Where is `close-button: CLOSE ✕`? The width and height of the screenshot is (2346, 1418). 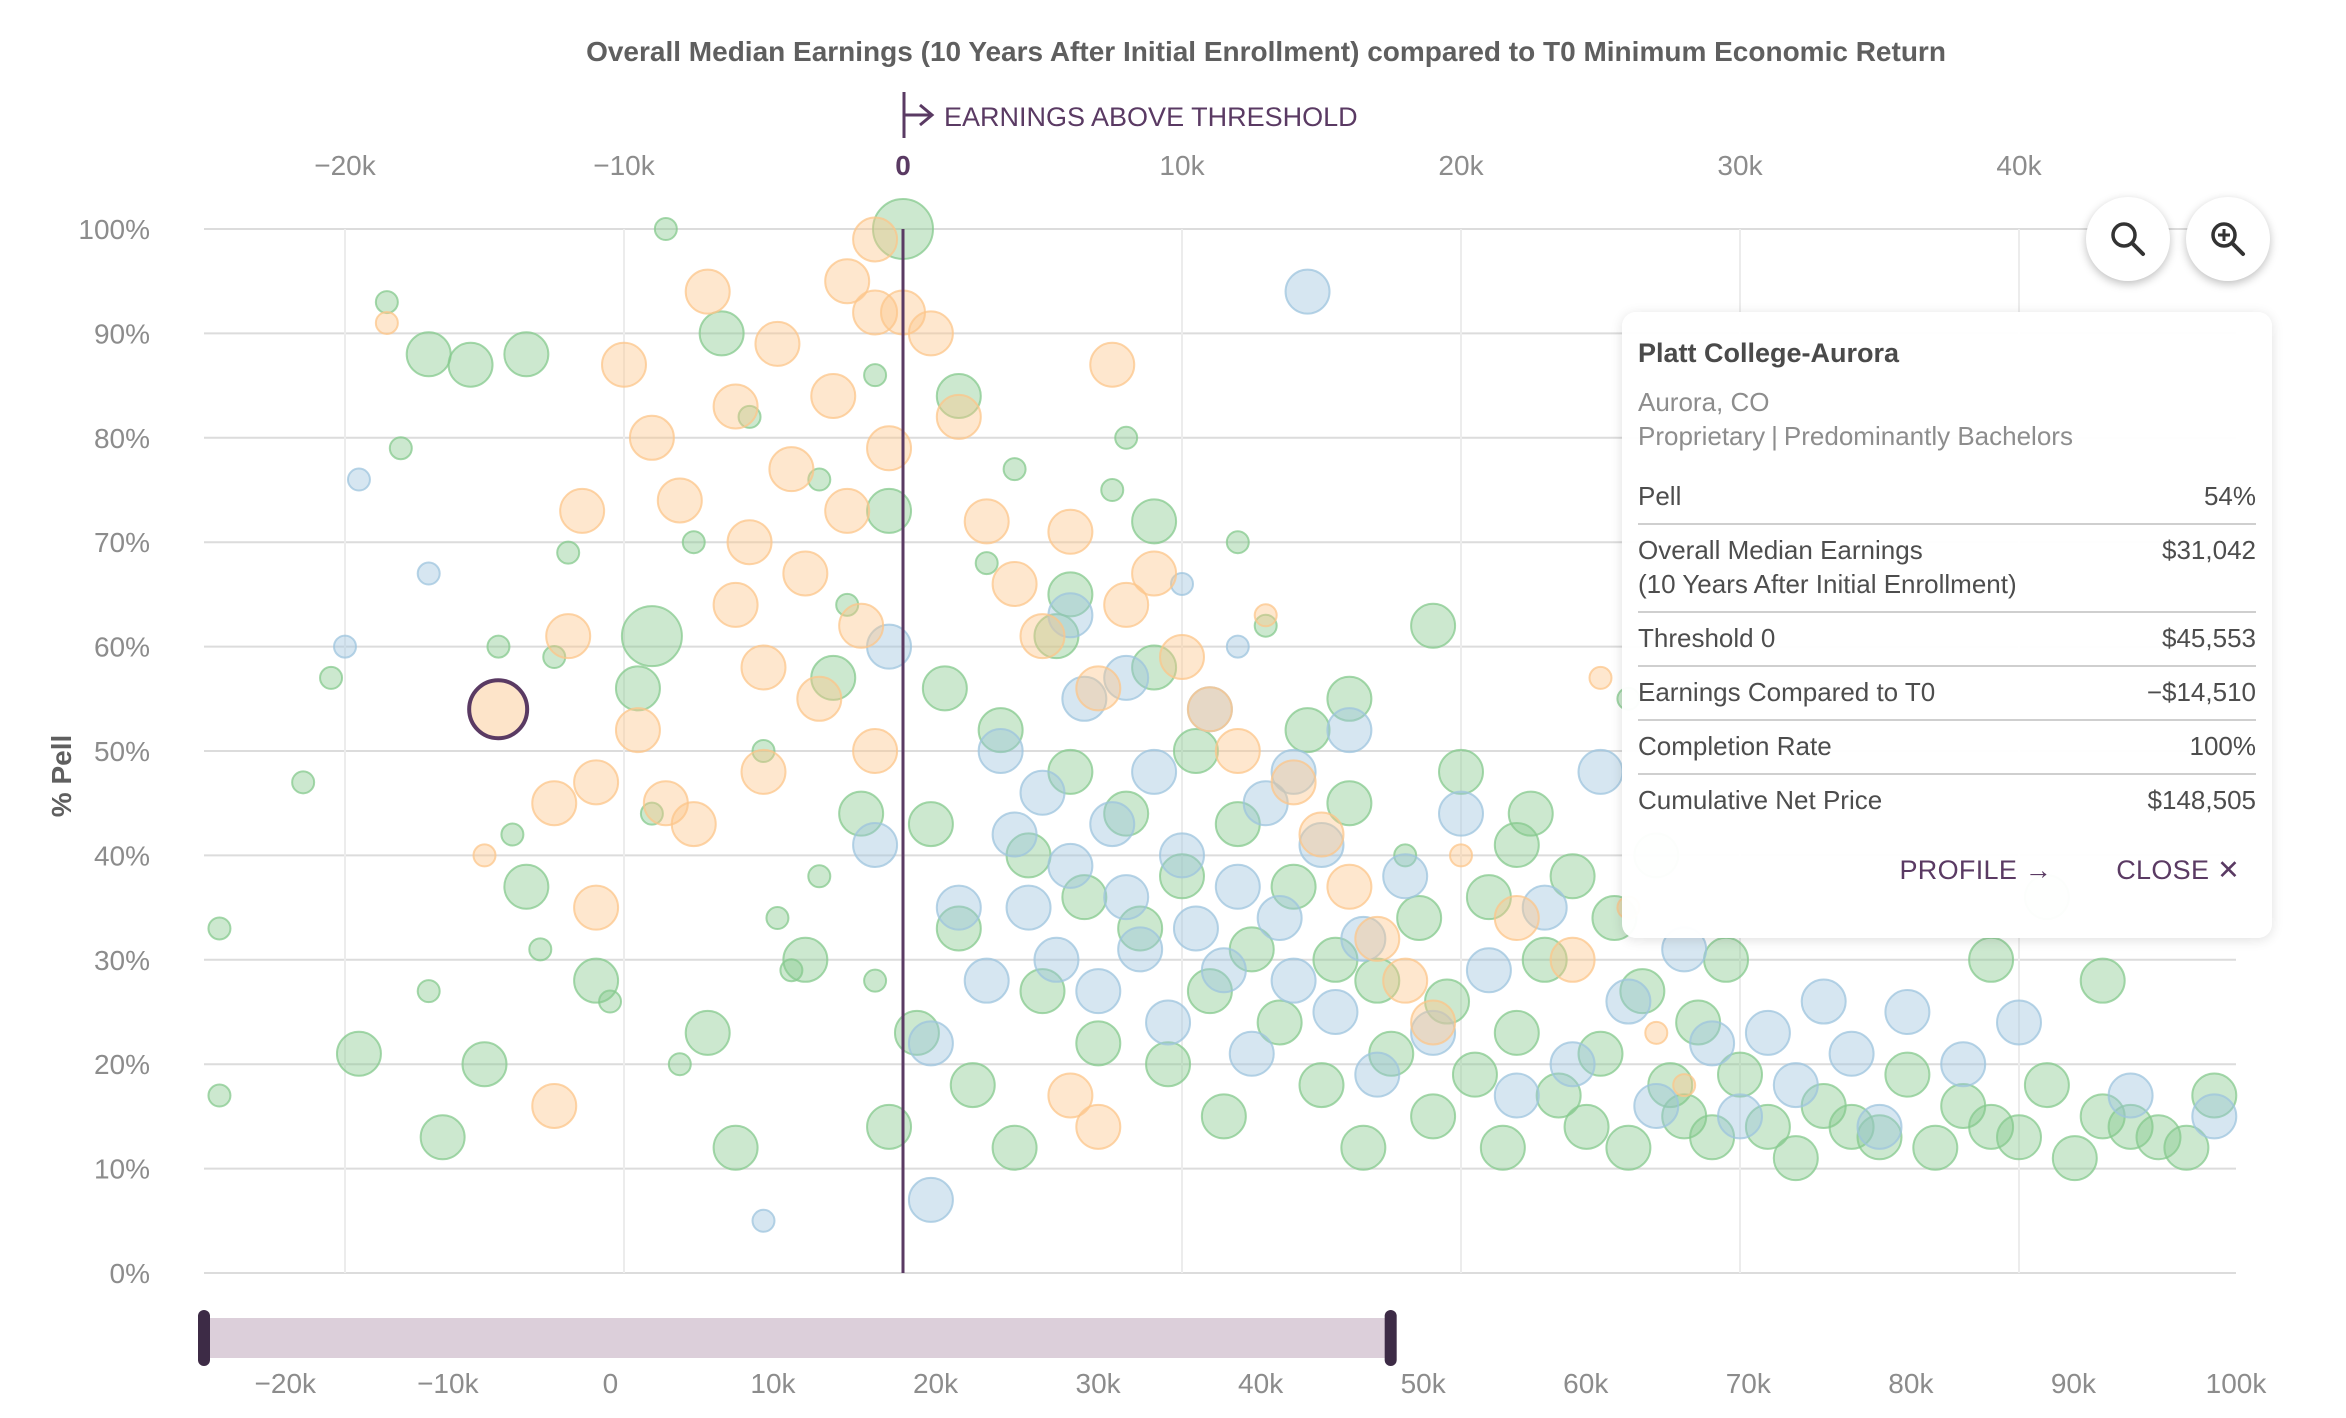
close-button: CLOSE ✕ is located at coordinates (2178, 870).